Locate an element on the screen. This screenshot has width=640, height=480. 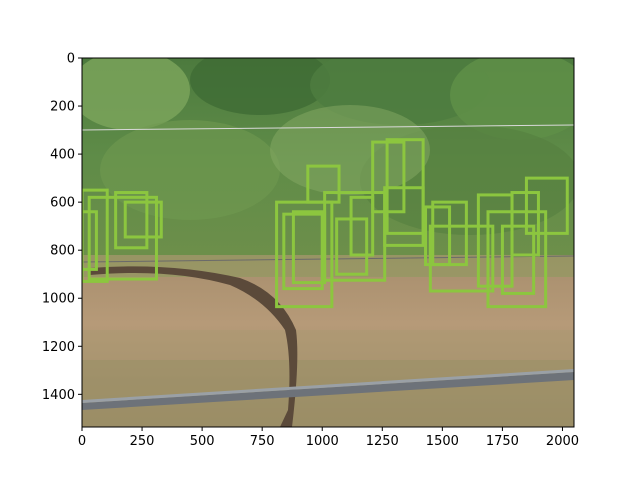
x-tick-label: 0 is located at coordinates (82, 441).